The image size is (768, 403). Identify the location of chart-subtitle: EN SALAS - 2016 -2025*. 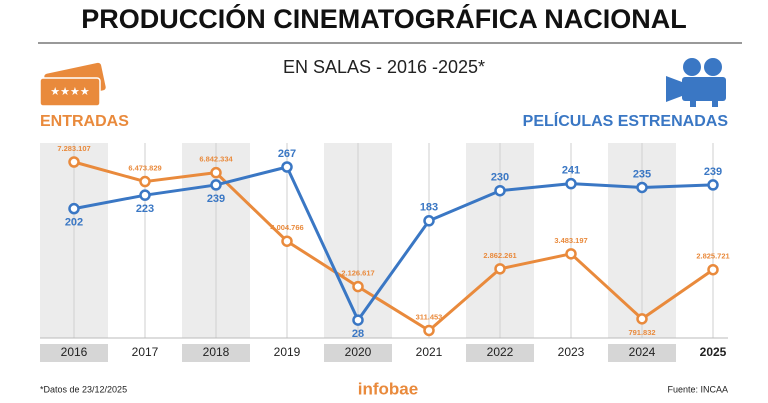
(384, 67).